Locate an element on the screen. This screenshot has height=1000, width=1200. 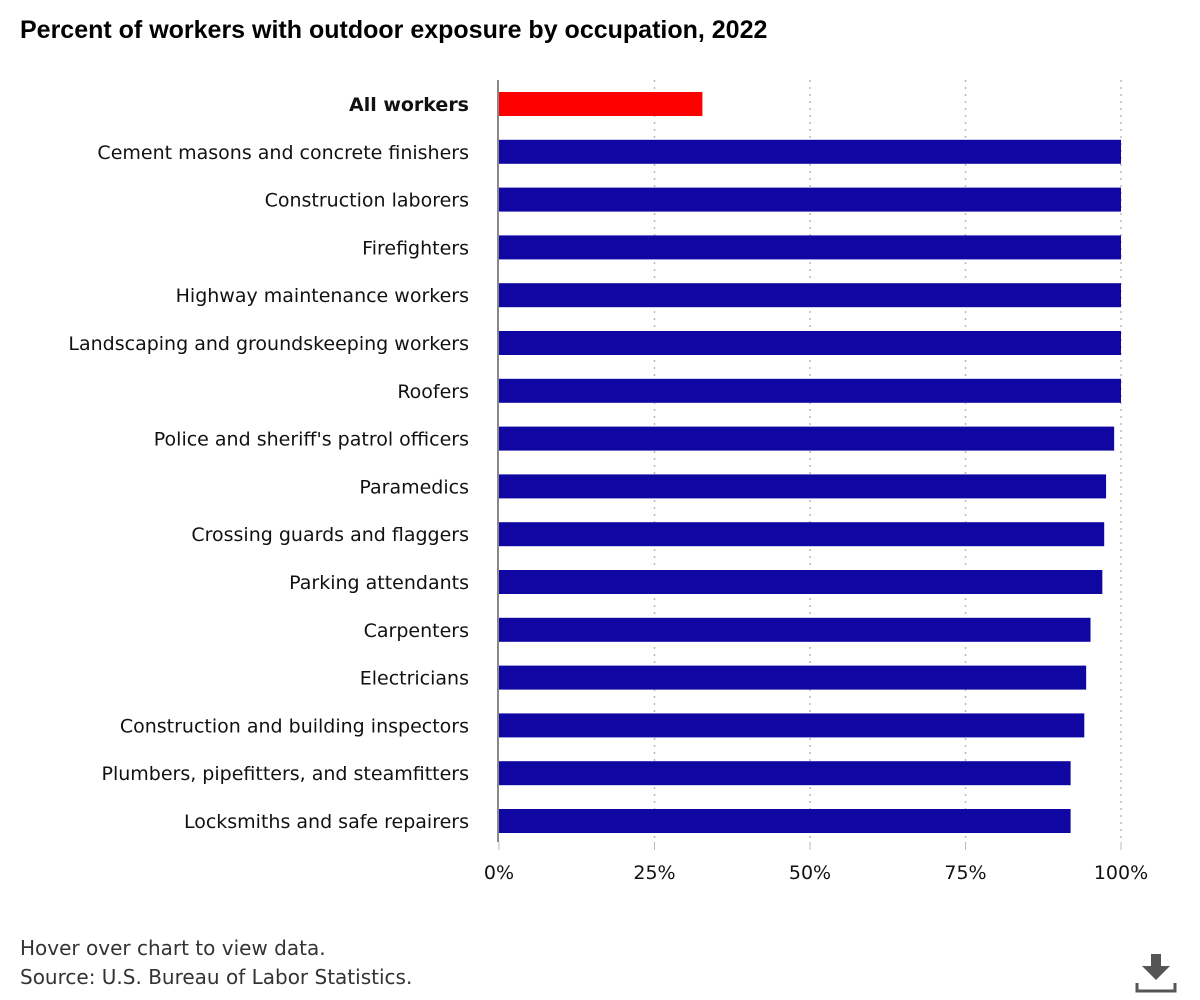
x-tick-label: 25% is located at coordinates (654, 873).